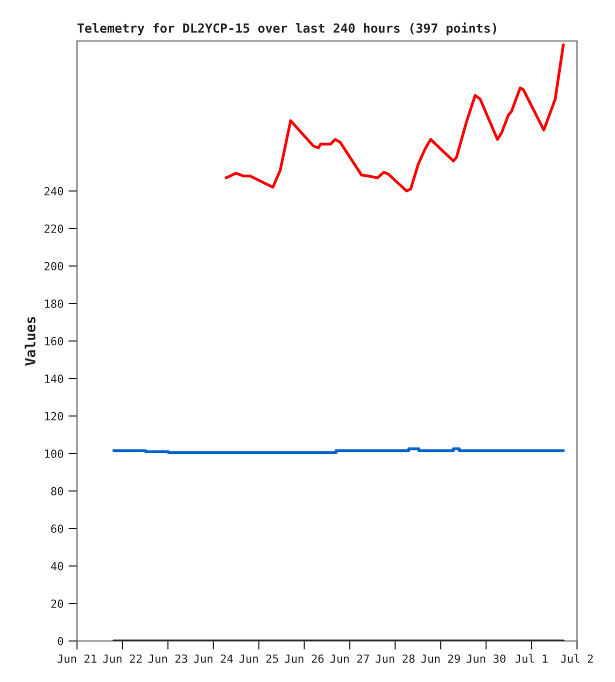  What do you see at coordinates (395, 658) in the screenshot?
I see `x-tick-label: Jun 28` at bounding box center [395, 658].